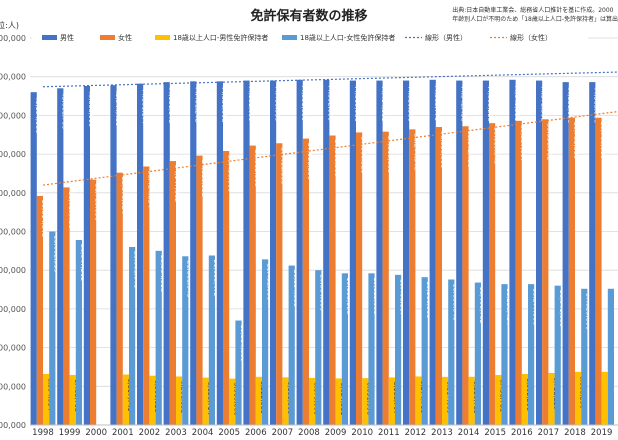 Image resolution: width=618 pixels, height=440 pixels. I want to click on bar-data-label: 34,820,532, so click(204, 178).